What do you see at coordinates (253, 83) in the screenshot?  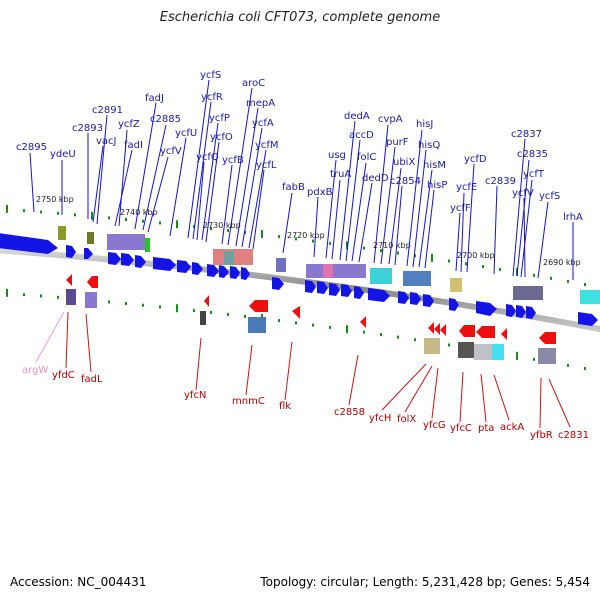 I see `gene-label: aroC` at bounding box center [253, 83].